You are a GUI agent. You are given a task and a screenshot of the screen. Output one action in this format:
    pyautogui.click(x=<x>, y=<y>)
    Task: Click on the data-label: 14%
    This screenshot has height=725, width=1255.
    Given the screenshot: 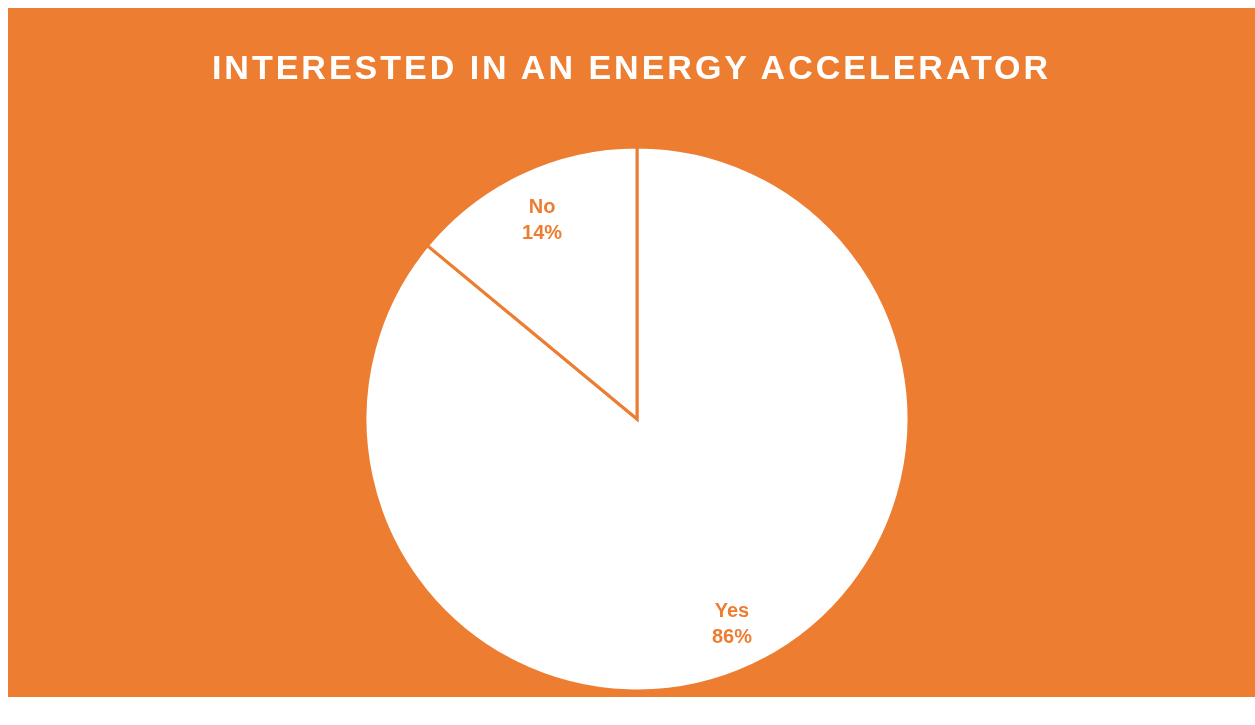 What is the action you would take?
    pyautogui.click(x=542, y=232)
    